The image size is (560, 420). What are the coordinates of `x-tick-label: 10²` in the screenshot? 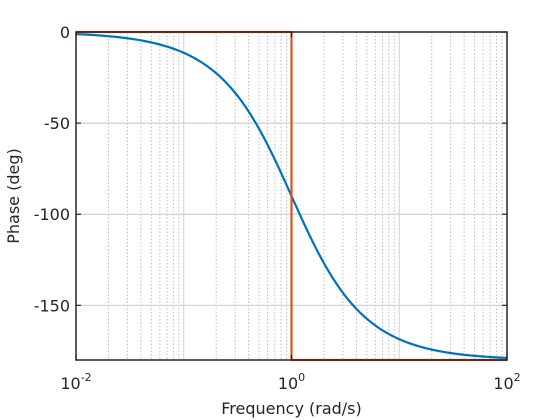 It's located at (506, 382).